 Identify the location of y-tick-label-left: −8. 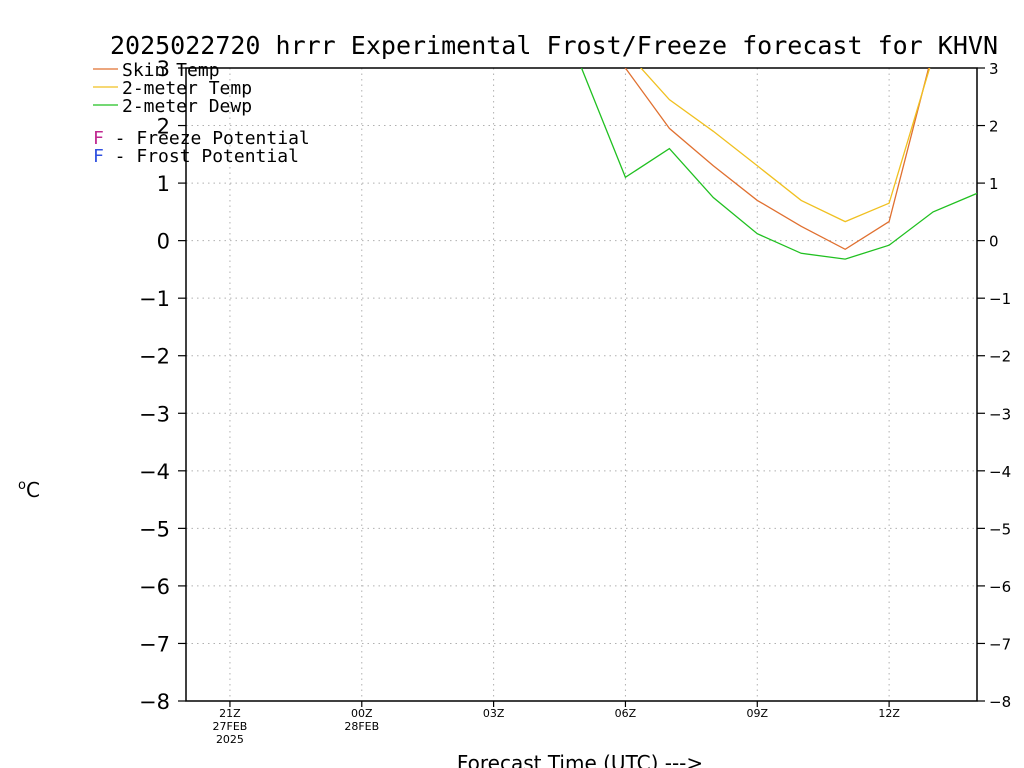
(154, 702).